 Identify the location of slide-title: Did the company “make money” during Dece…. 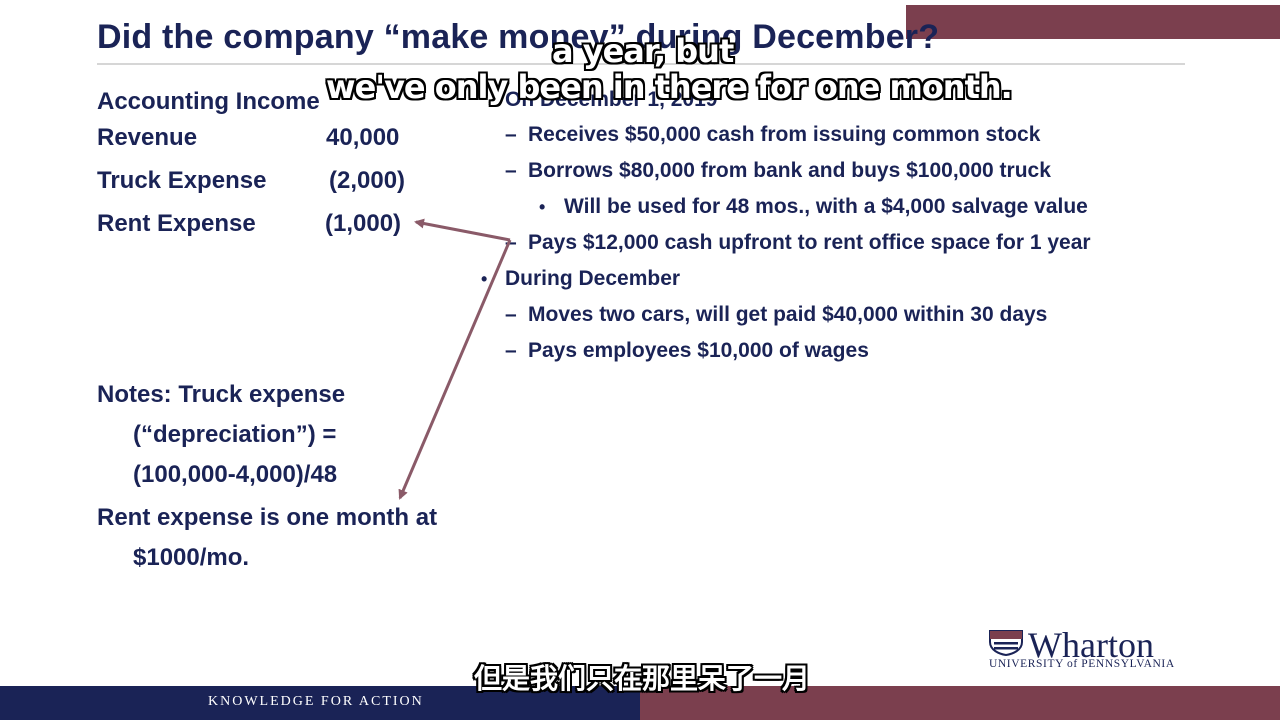
(518, 37).